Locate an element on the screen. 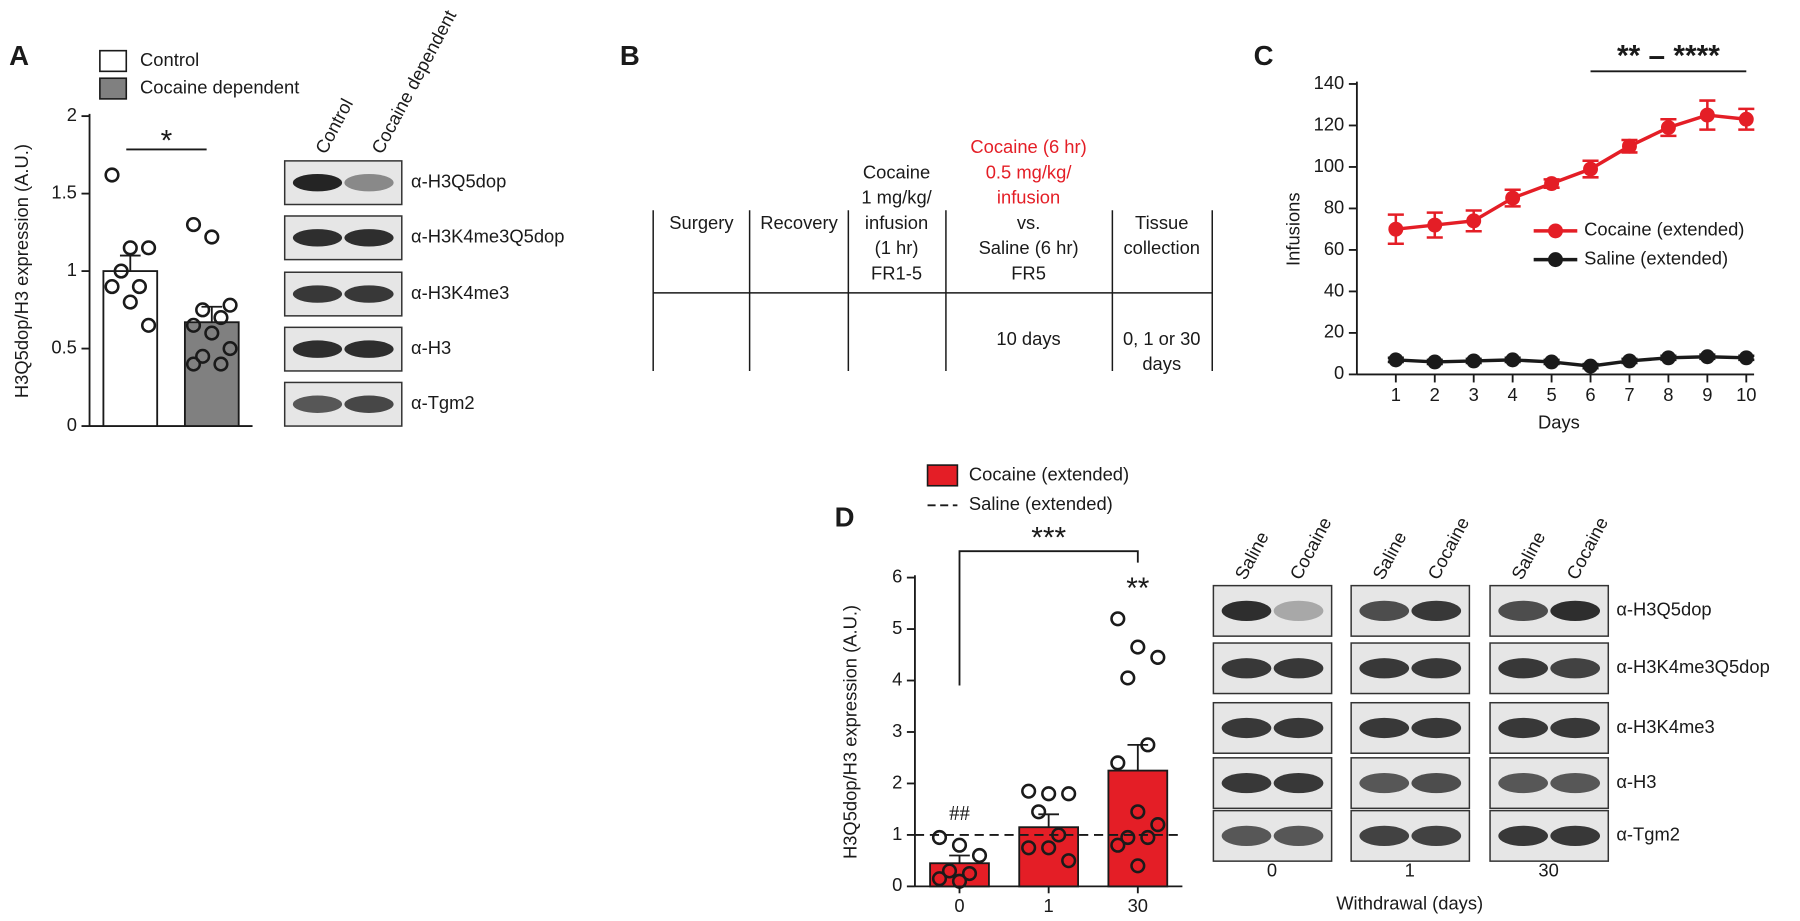  protocol-text: vs. is located at coordinates (1028, 222).